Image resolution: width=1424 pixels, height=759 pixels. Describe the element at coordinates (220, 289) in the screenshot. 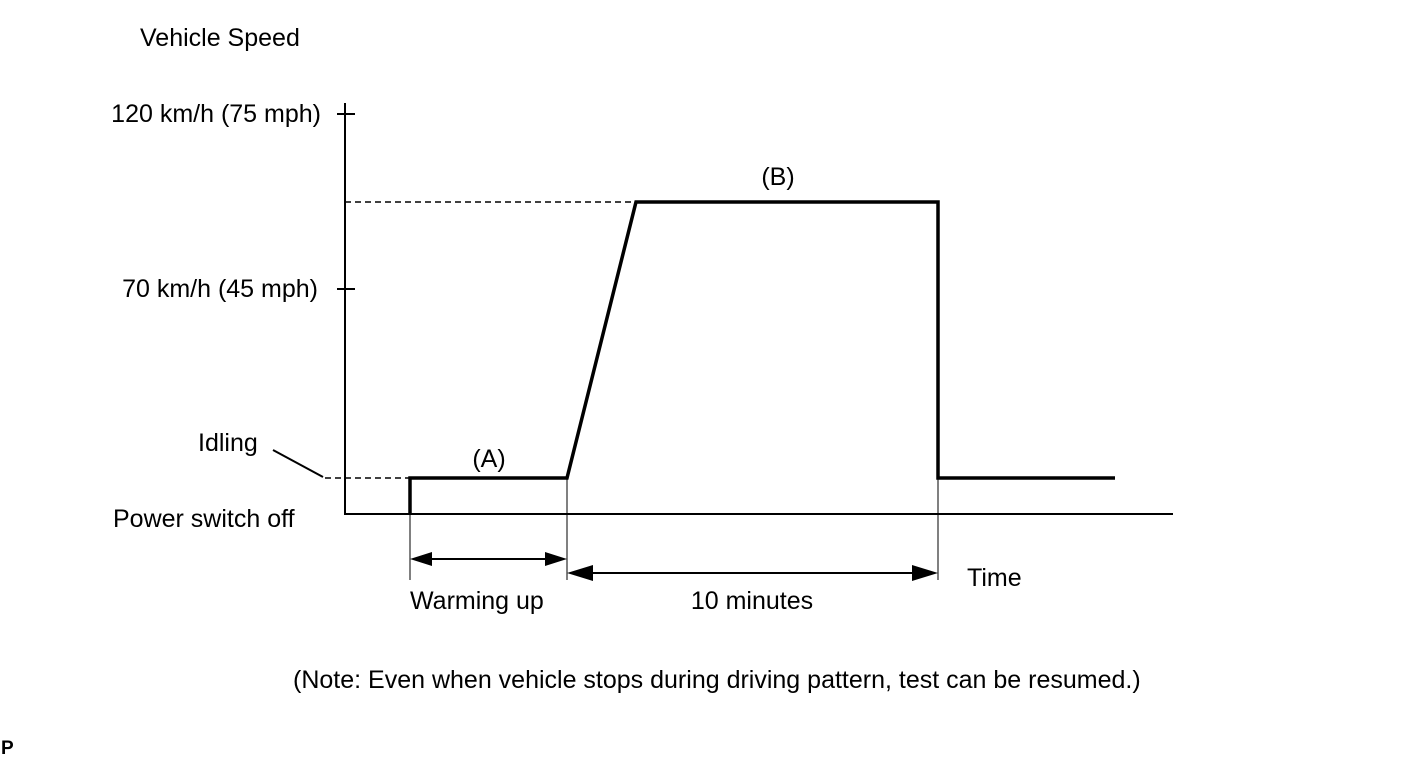

I see `y-tick-mid-label: 70 km/h (45 mph)` at that location.